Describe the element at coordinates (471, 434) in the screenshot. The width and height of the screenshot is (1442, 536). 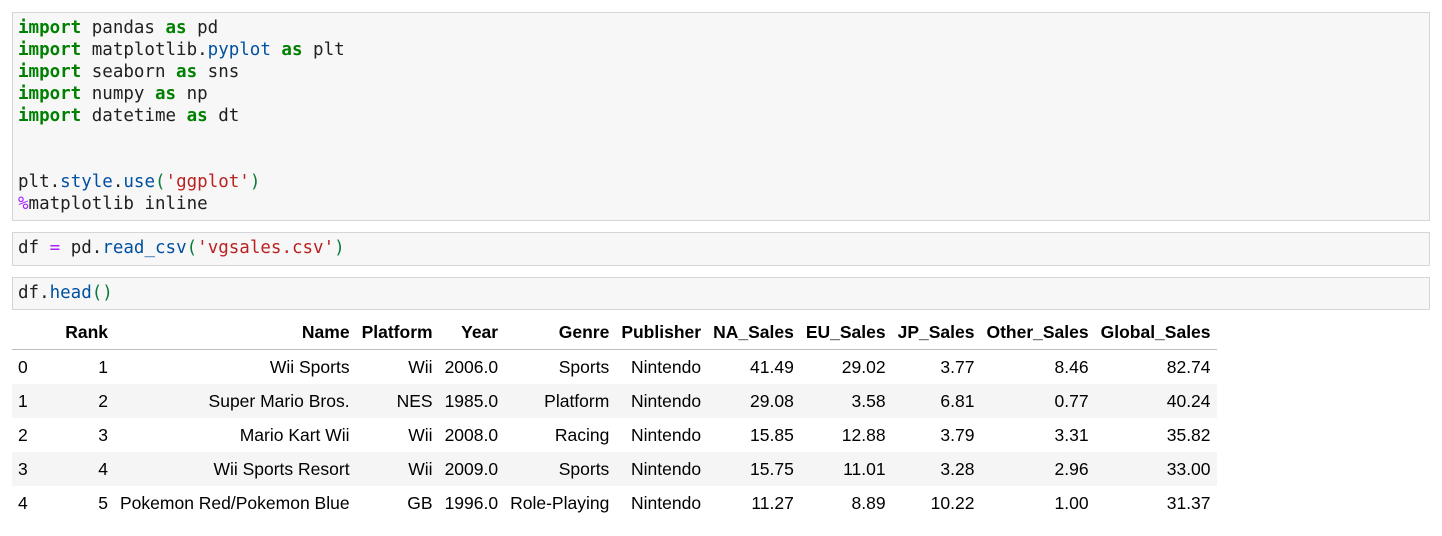
I see `table-cell: 2008.0` at that location.